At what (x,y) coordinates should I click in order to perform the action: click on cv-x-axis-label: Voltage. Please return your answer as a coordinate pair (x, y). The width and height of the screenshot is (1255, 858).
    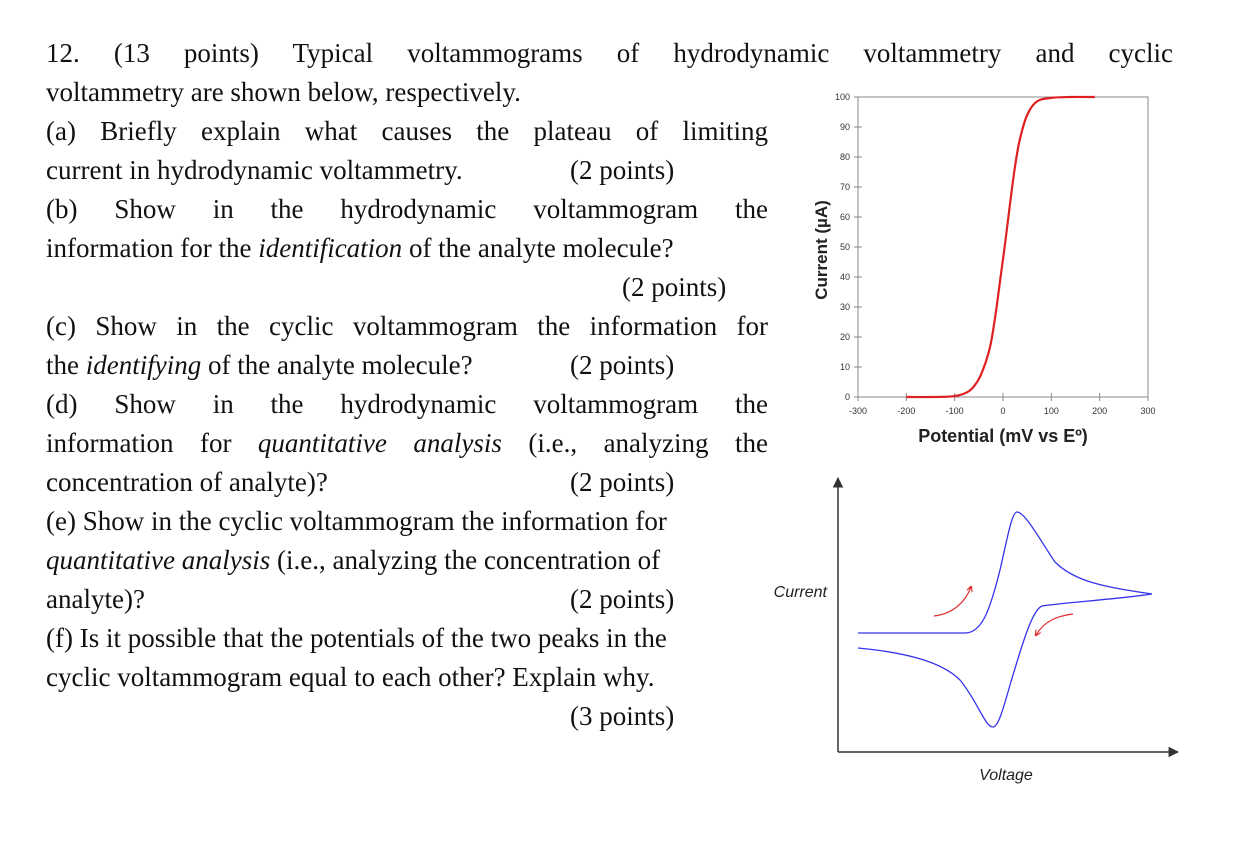
    Looking at the image, I should click on (1006, 775).